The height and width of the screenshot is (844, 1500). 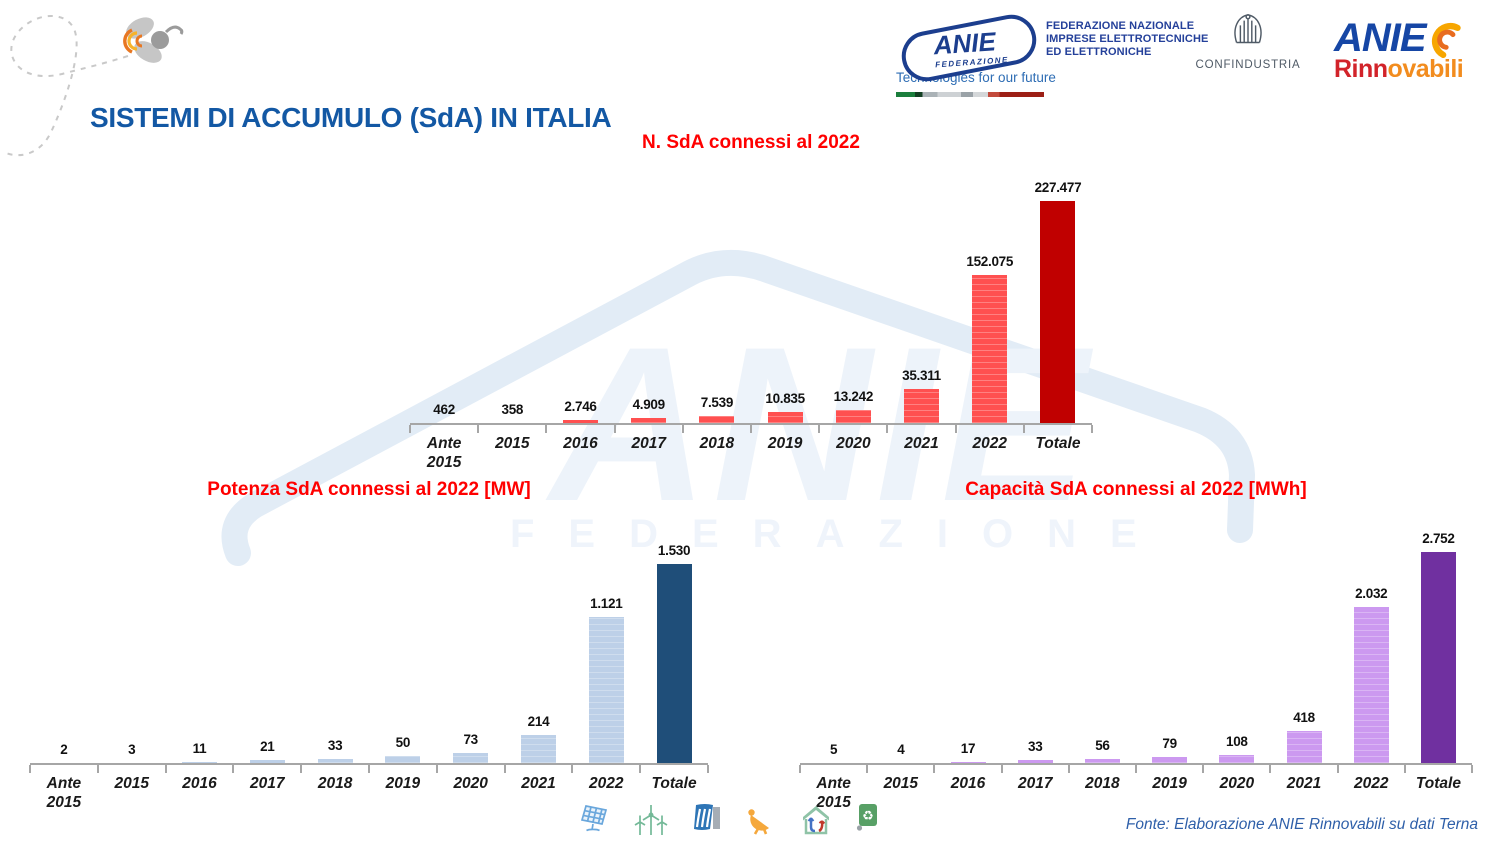 What do you see at coordinates (1303, 736) in the screenshot?
I see `bar-slot: 418` at bounding box center [1303, 736].